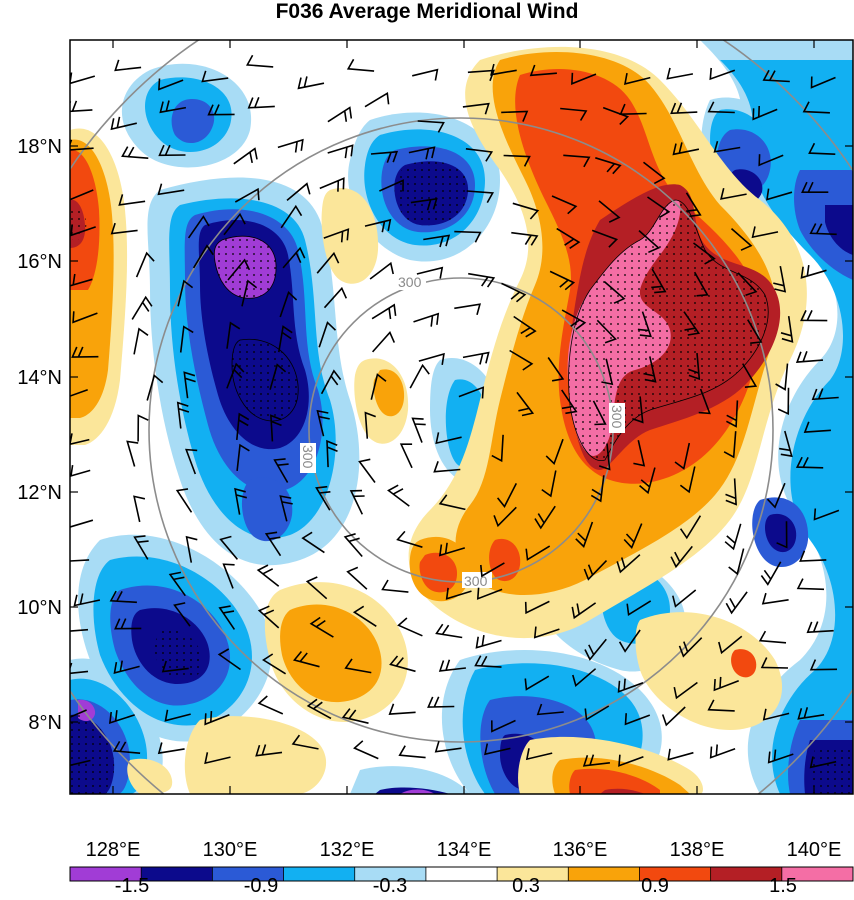 The height and width of the screenshot is (900, 854). I want to click on y-tick-label: 8°N, so click(45, 723).